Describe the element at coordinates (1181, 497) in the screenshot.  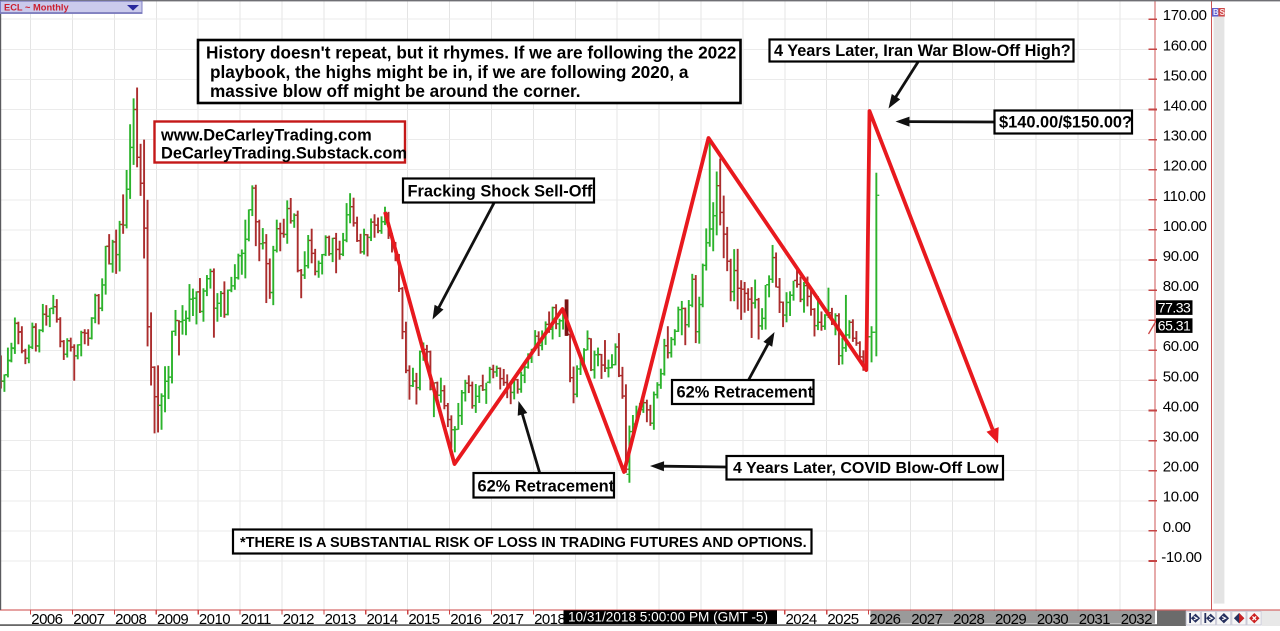
I see `svg-text: 10.00` at that location.